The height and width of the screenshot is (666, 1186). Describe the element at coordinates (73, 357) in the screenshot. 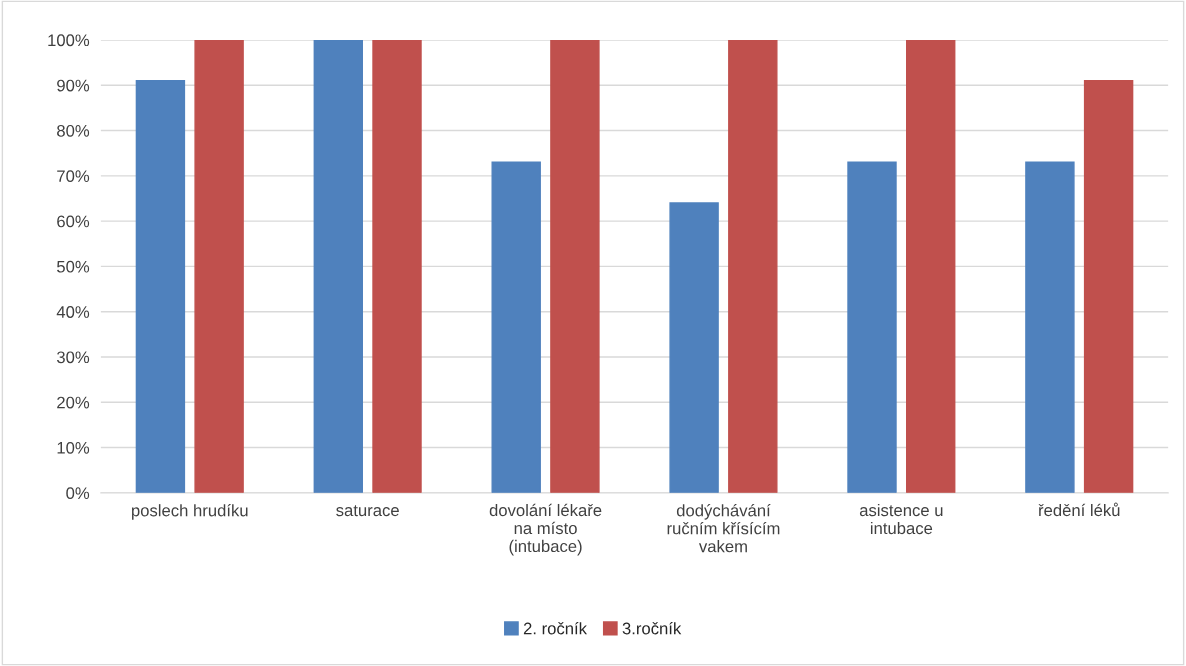

I see `y-tick-label: 30%` at that location.